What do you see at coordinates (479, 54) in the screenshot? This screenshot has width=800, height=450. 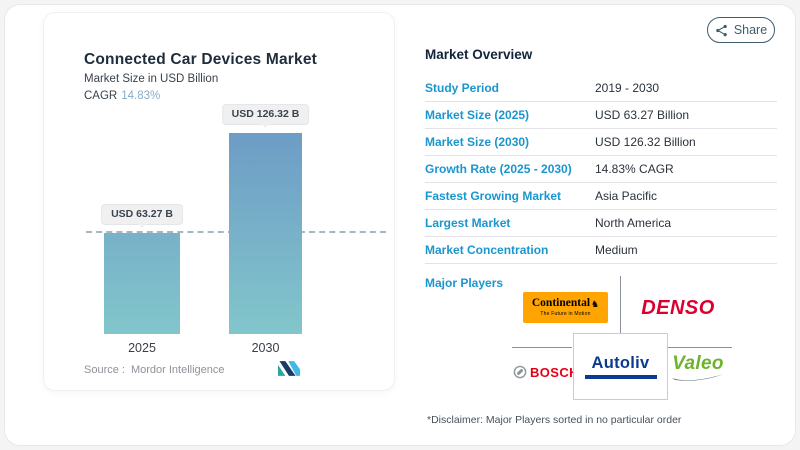 I see `overview-heading: Market Overview` at bounding box center [479, 54].